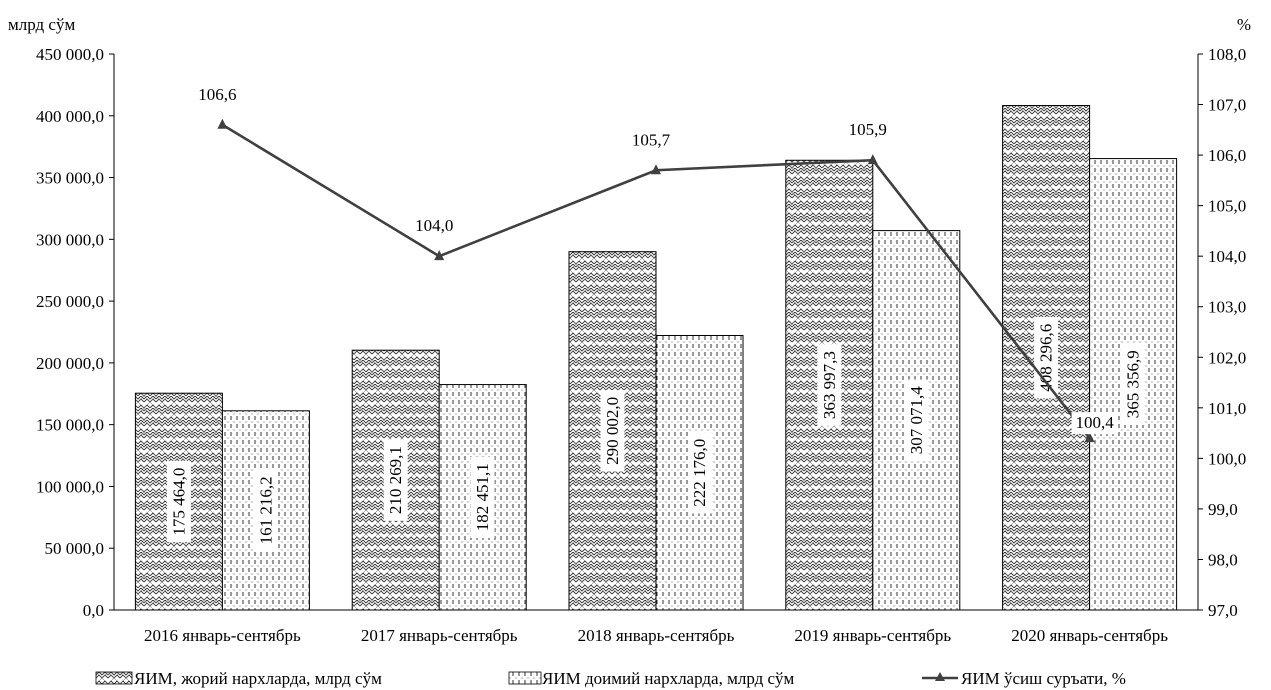 The height and width of the screenshot is (690, 1271). I want to click on growth-value-label: 100,4, so click(1094, 422).